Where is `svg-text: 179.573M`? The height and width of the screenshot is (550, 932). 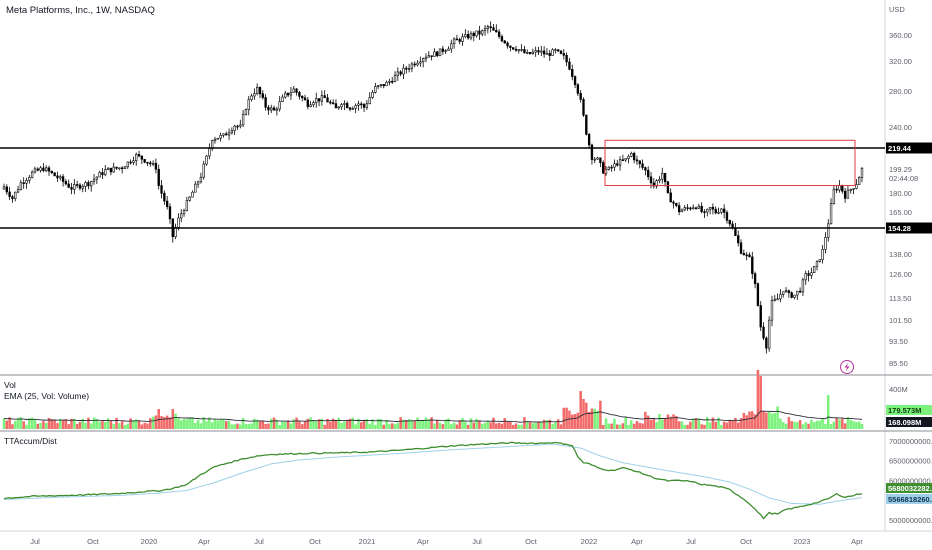 svg-text: 179.573M is located at coordinates (904, 410).